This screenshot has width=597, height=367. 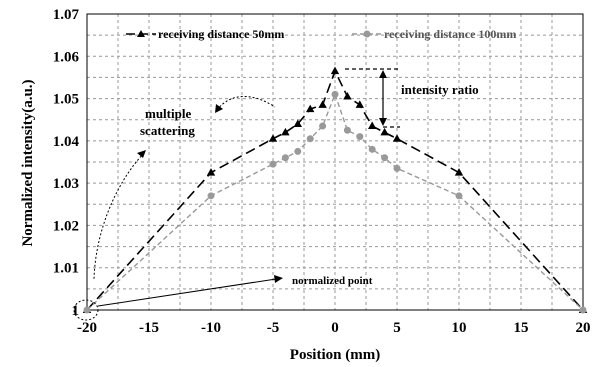 I want to click on scattering-arrow-lower-head, so click(x=141, y=154).